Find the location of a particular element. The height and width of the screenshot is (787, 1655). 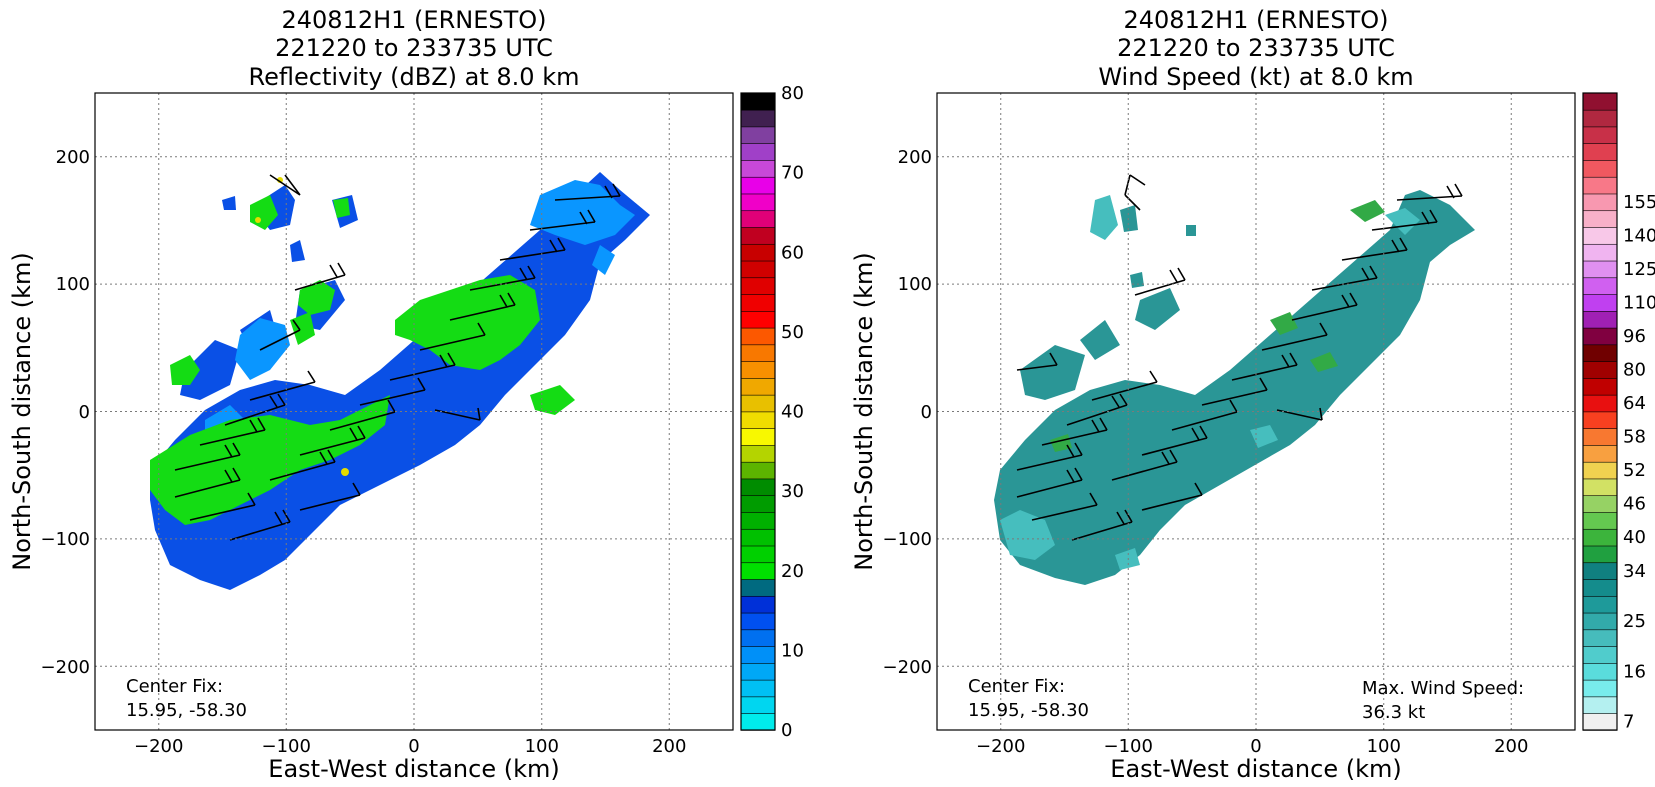

wind-speed-center-fix-label: Center Fix: is located at coordinates (1016, 686).